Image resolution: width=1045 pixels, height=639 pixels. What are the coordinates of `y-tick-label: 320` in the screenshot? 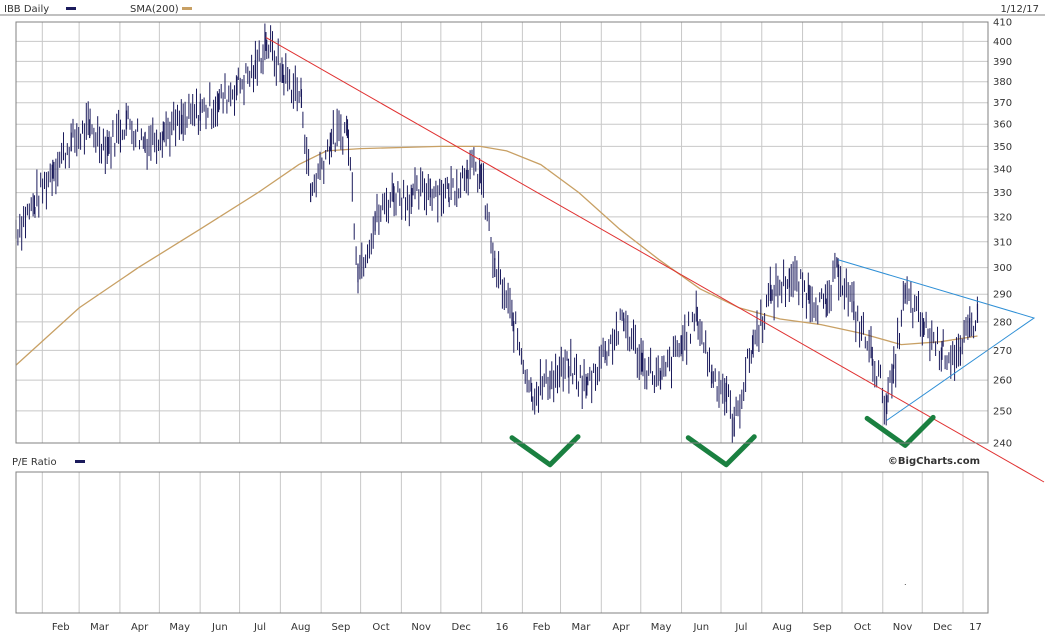 It's located at (1002, 217).